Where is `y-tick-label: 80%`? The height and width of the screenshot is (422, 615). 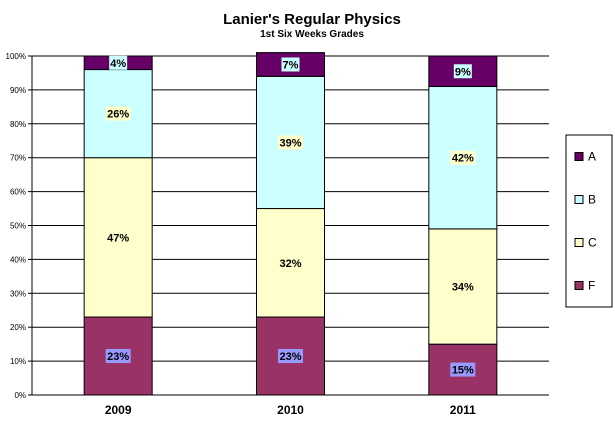
y-tick-label: 80% is located at coordinates (18, 124).